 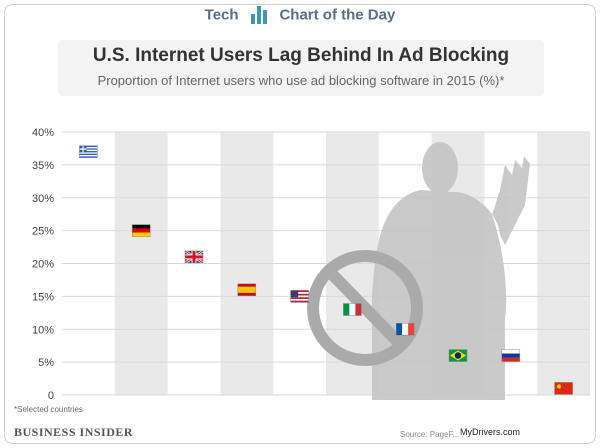 I want to click on y-tick-label: 20%, so click(x=43, y=265).